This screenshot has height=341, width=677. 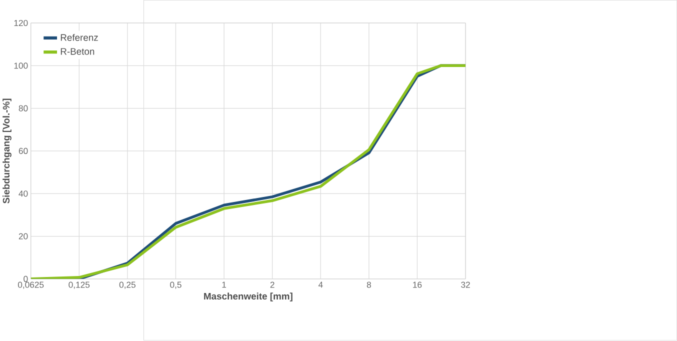 What do you see at coordinates (176, 286) in the screenshot?
I see `x-tick-label: 0,5` at bounding box center [176, 286].